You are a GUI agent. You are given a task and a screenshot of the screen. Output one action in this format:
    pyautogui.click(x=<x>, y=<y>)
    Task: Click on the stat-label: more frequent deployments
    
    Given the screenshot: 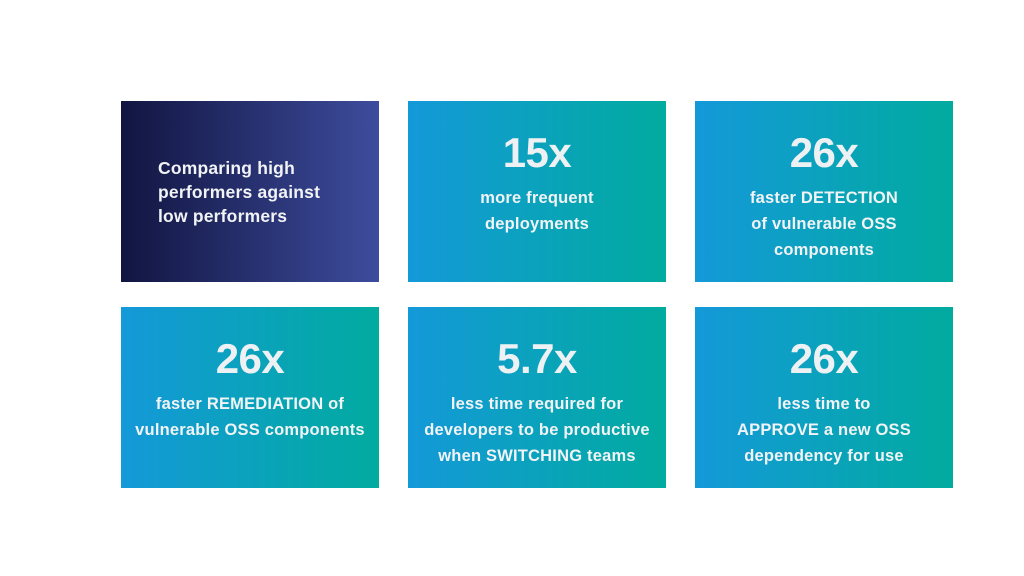 What is the action you would take?
    pyautogui.click(x=537, y=211)
    